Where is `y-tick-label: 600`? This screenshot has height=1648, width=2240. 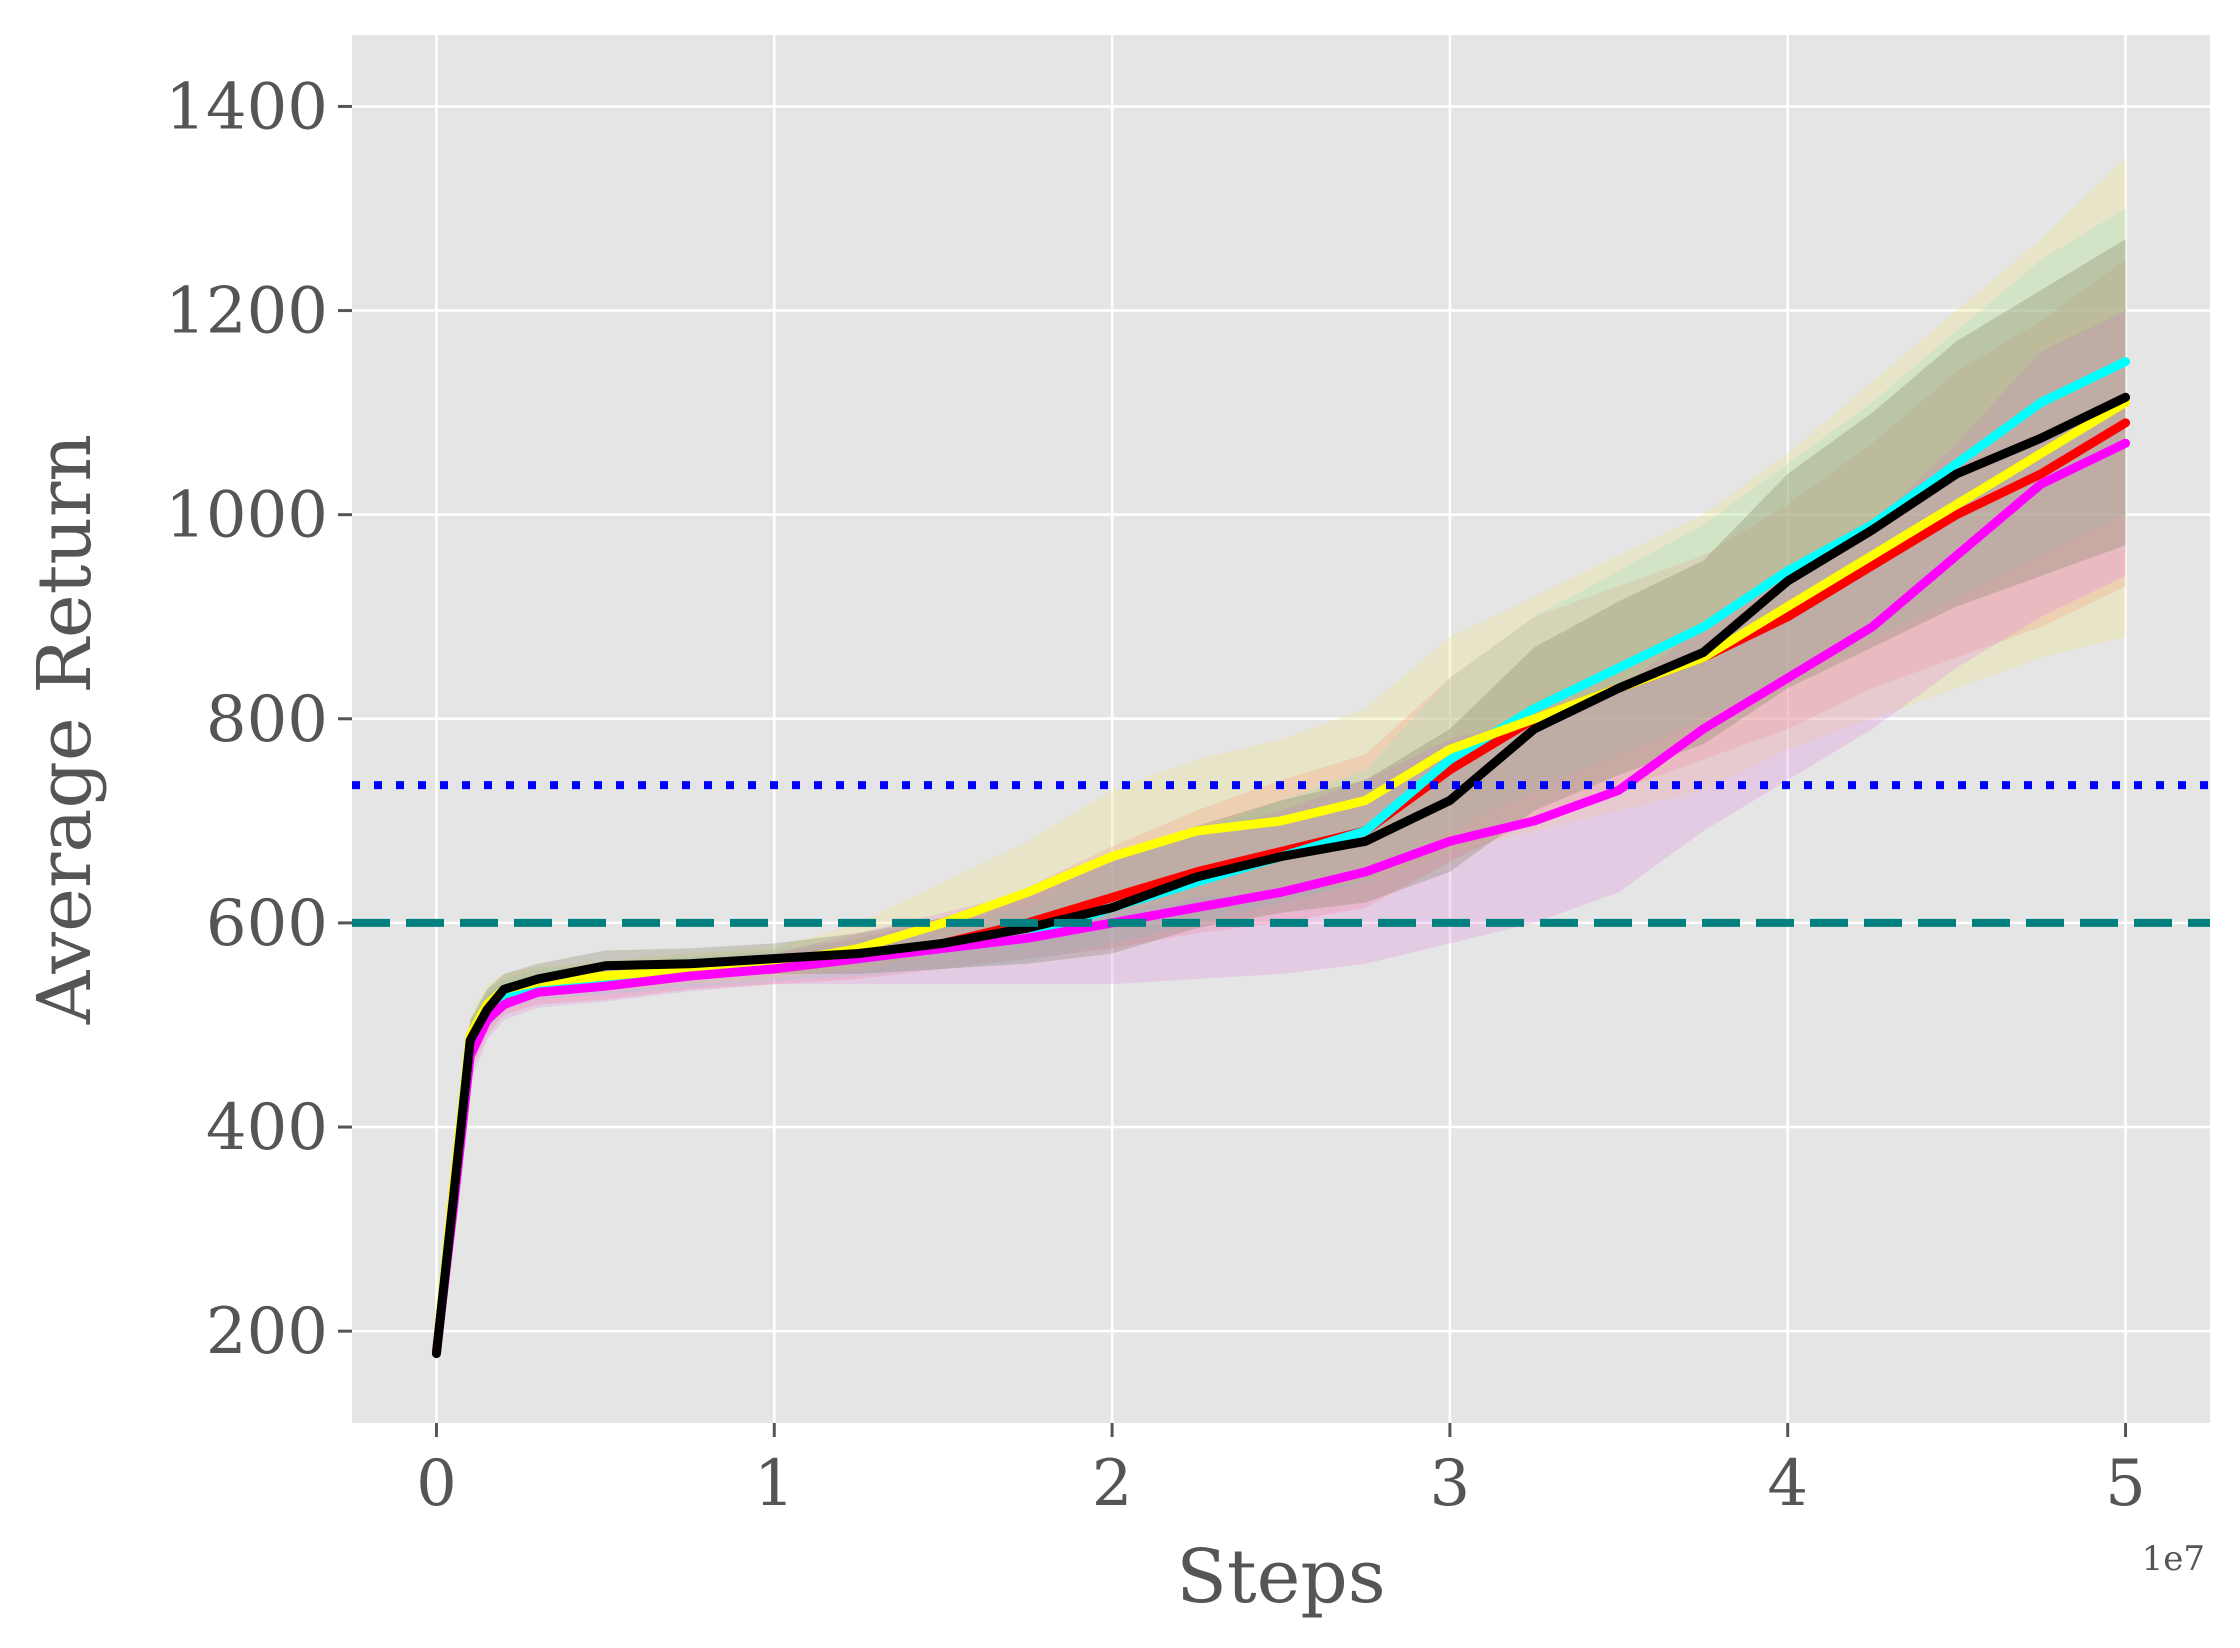
y-tick-label: 600 is located at coordinates (267, 924).